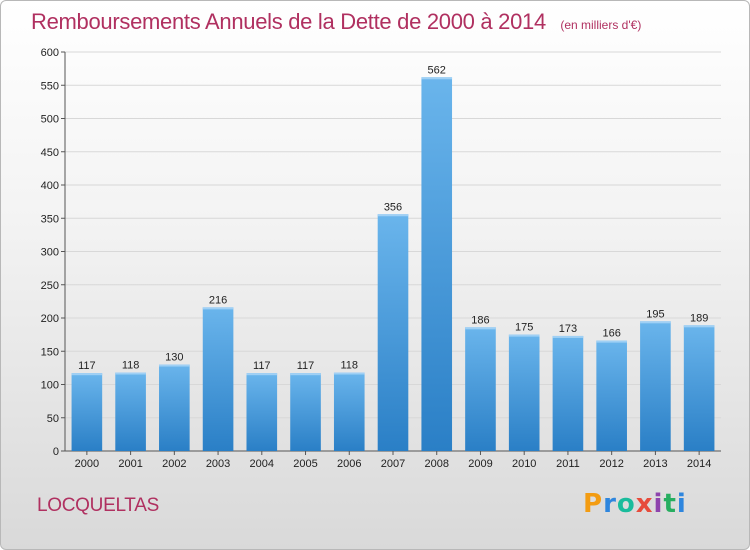 The height and width of the screenshot is (550, 750). Describe the element at coordinates (50, 186) in the screenshot. I see `y-tick-label: 400` at that location.